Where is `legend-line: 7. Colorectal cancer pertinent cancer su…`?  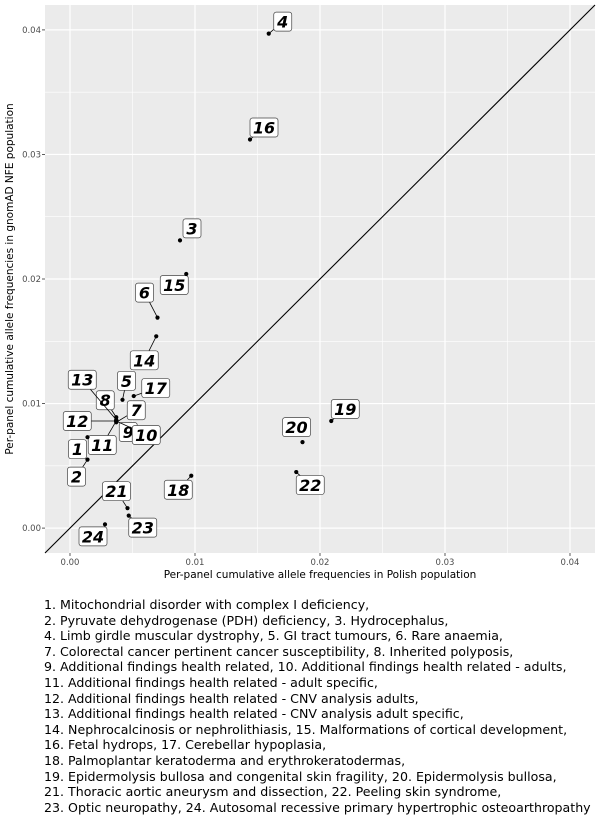 legend-line: 7. Colorectal cancer pertinent cancer su… is located at coordinates (279, 651).